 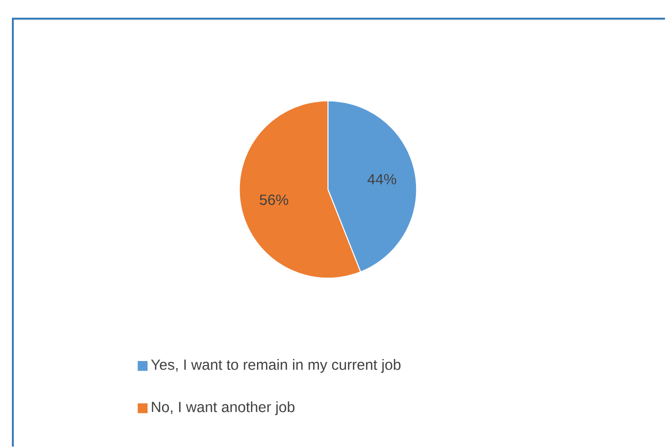 What do you see at coordinates (275, 366) in the screenshot?
I see `legend-label: Yes, I want to remain in my current job` at bounding box center [275, 366].